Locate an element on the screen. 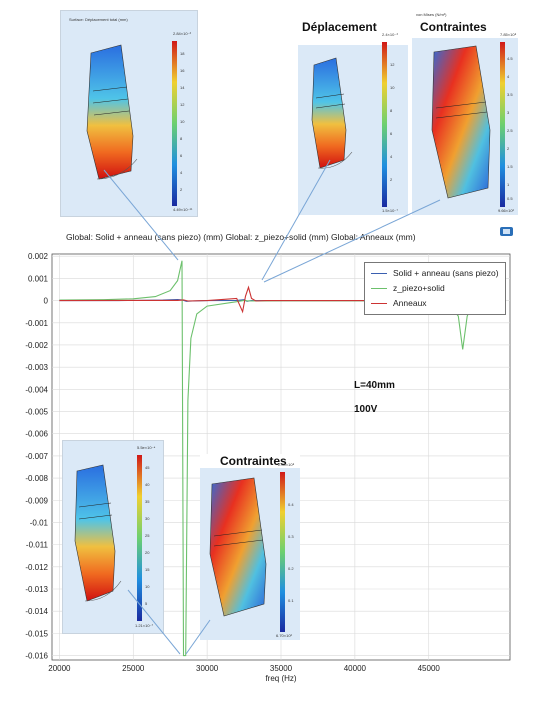 The height and width of the screenshot is (702, 540). x-tick-label: 45000 is located at coordinates (429, 668).